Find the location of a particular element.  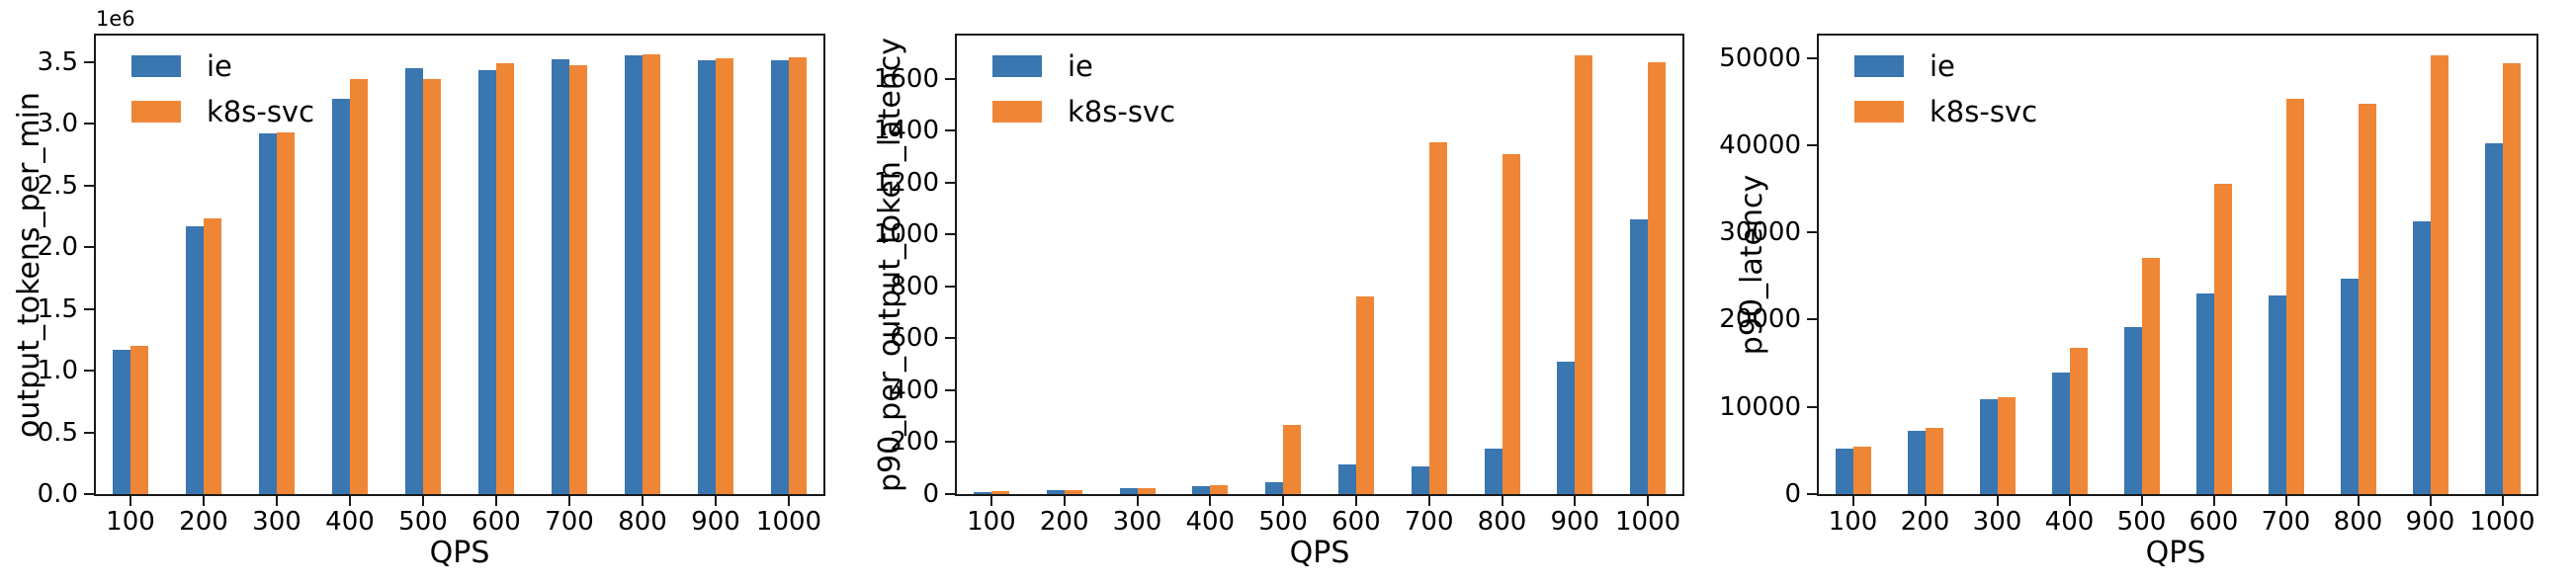

y-tick-label: 0 is located at coordinates (930, 494).